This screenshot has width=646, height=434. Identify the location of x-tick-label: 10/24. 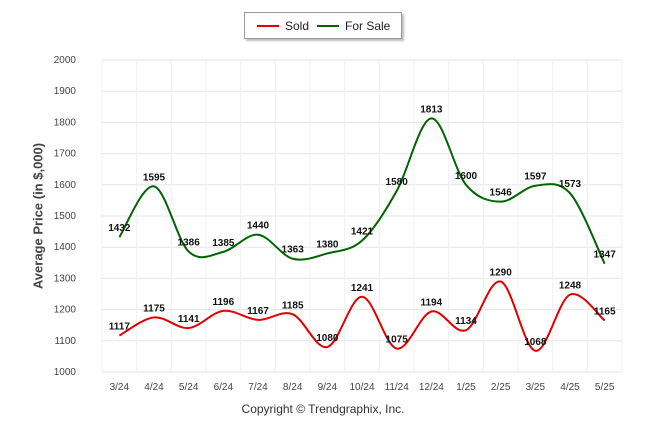
(361, 387).